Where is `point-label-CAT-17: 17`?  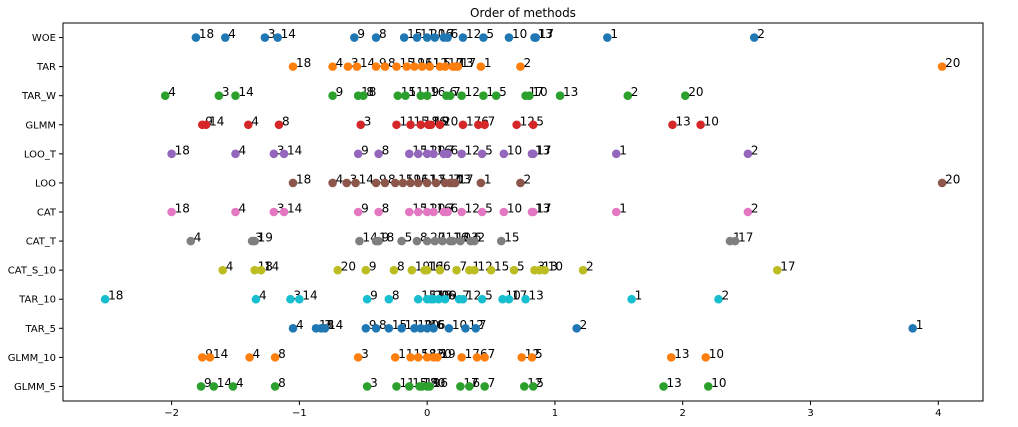 point-label-CAT-17: 17 is located at coordinates (543, 209).